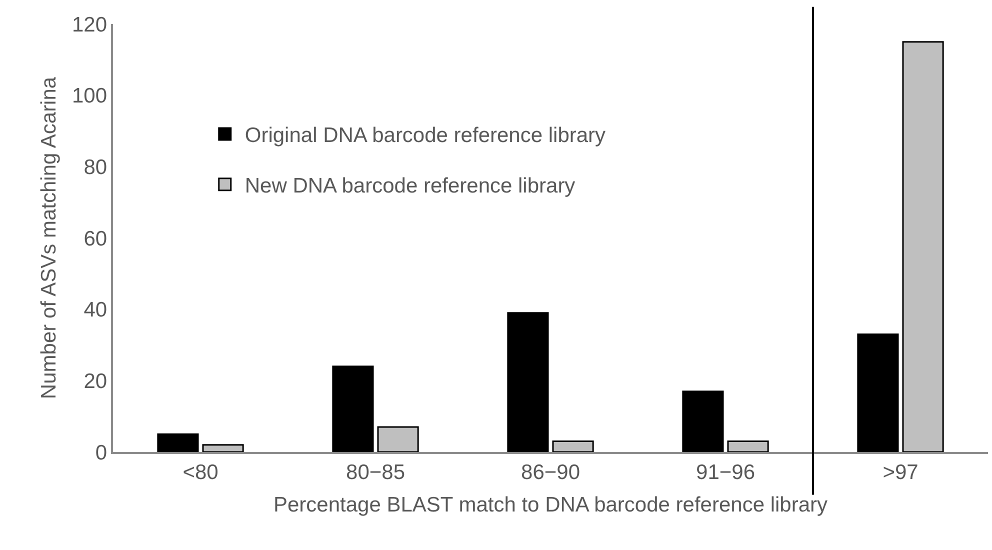 This screenshot has width=992, height=550. Describe the element at coordinates (96, 168) in the screenshot. I see `y-tick-label: 80` at that location.